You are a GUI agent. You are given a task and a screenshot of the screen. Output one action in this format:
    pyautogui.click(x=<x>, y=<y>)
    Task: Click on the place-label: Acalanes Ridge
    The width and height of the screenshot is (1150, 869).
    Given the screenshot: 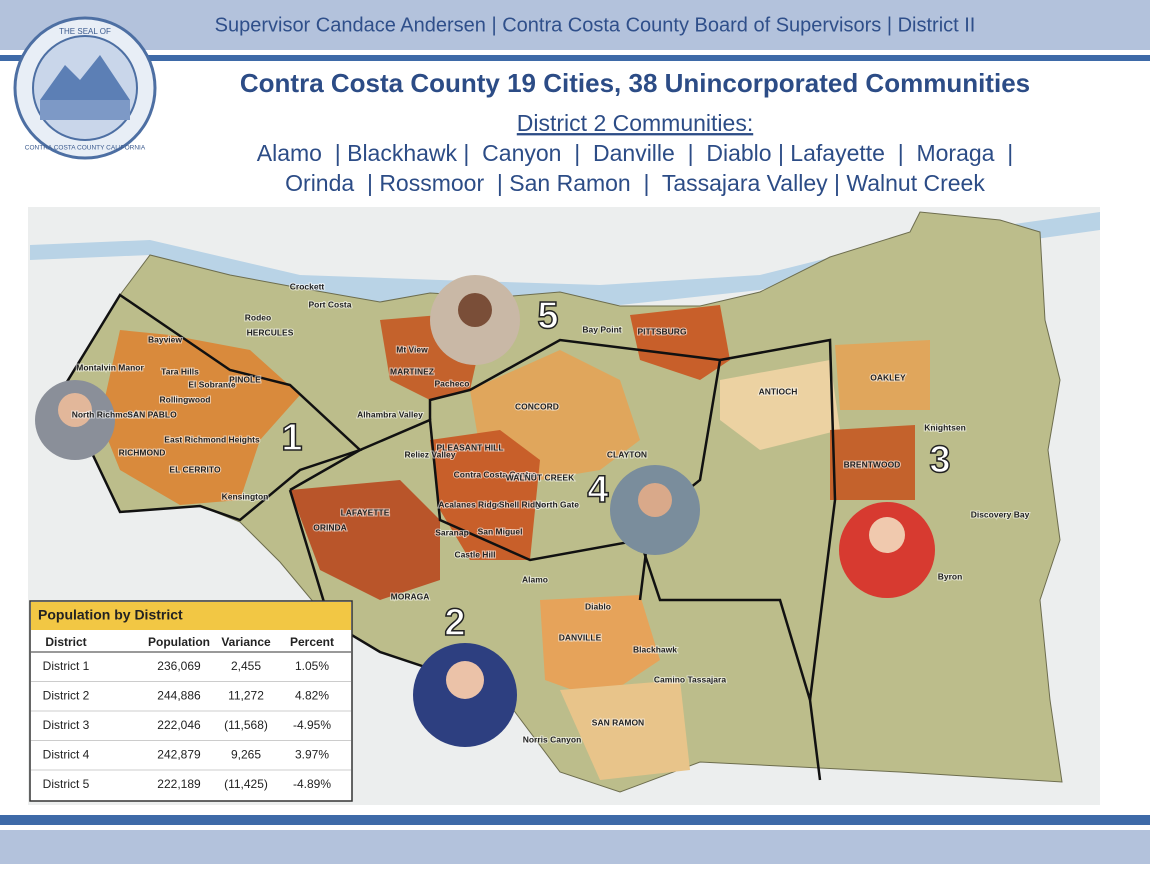 What is the action you would take?
    pyautogui.click(x=470, y=504)
    